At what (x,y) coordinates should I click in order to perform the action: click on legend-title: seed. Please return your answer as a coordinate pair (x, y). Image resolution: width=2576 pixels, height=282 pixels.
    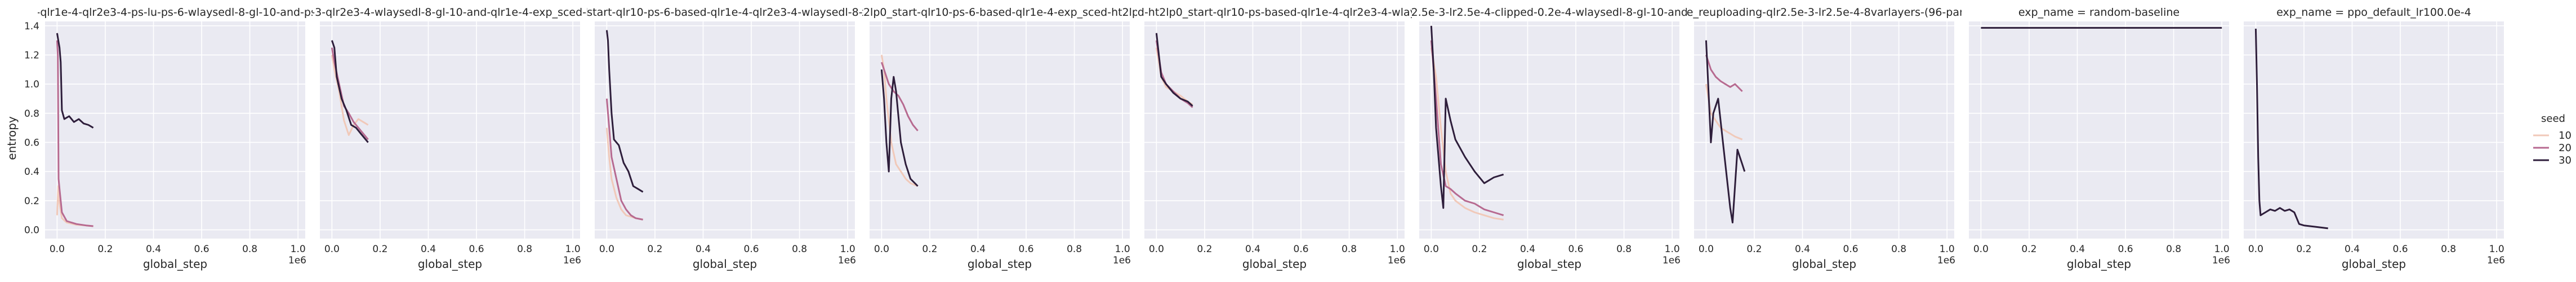
    Looking at the image, I should click on (2553, 119).